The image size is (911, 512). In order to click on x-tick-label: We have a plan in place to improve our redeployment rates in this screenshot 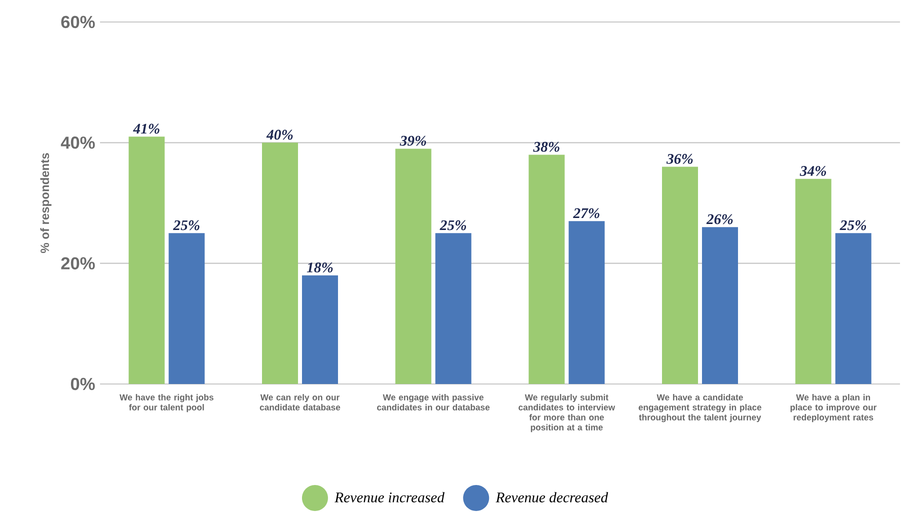, I will do `click(833, 408)`.